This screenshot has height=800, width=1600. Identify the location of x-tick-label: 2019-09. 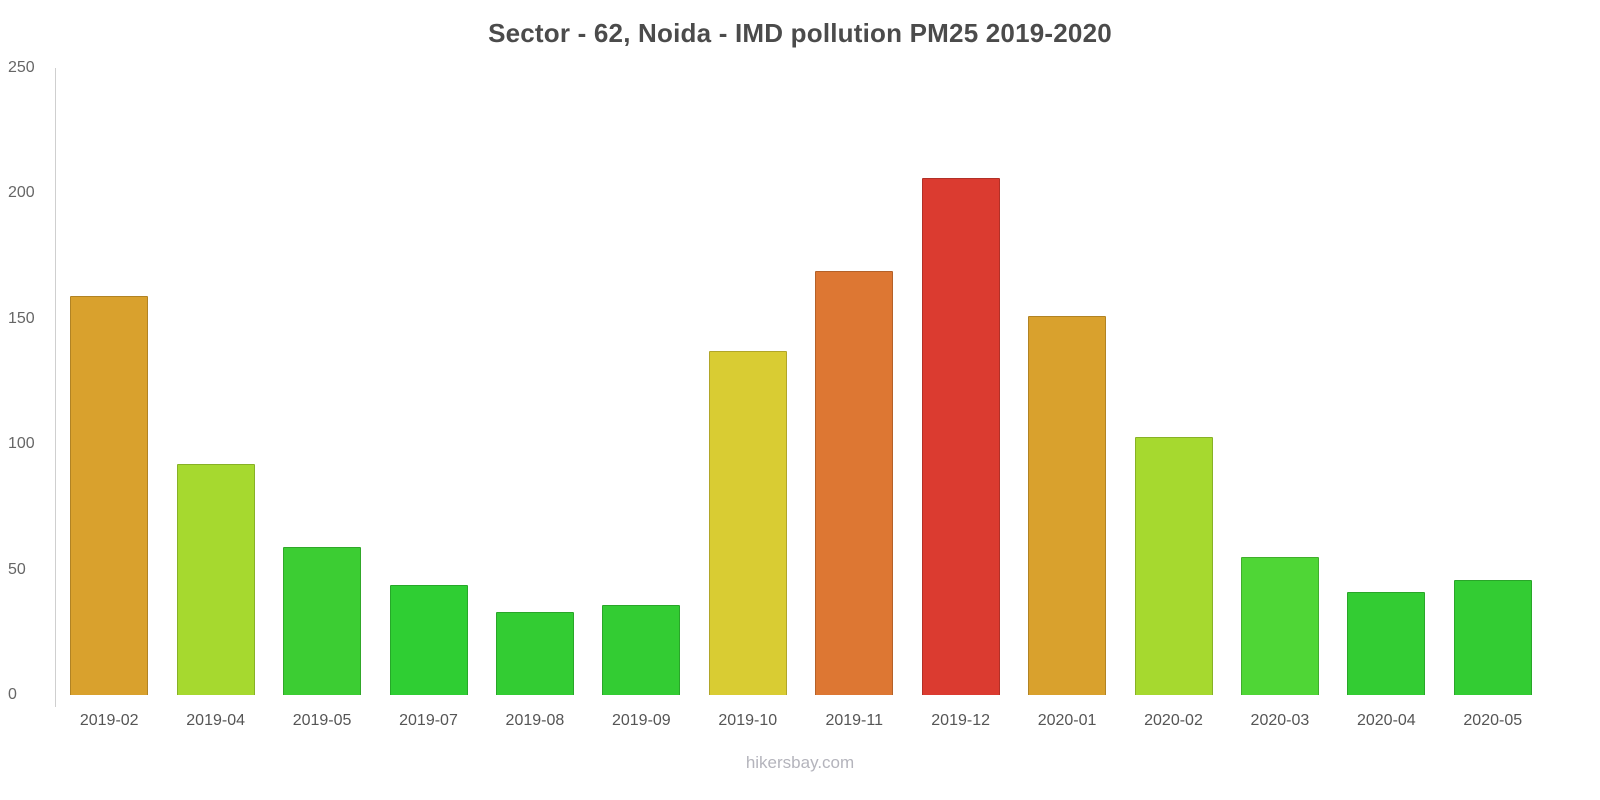
(641, 720).